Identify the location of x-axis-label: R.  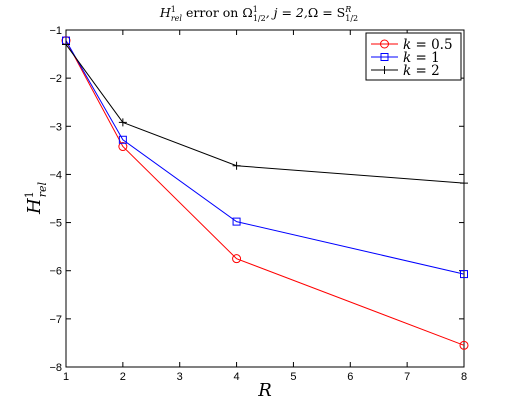
(264, 390).